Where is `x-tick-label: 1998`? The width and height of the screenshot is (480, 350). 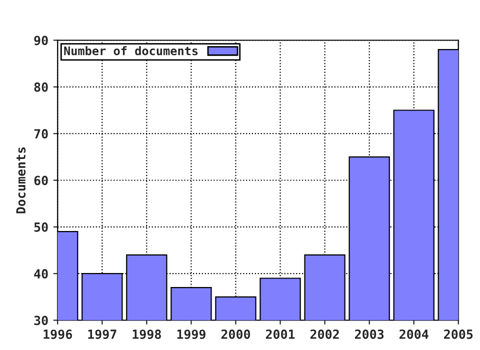 x-tick-label: 1998 is located at coordinates (146, 335).